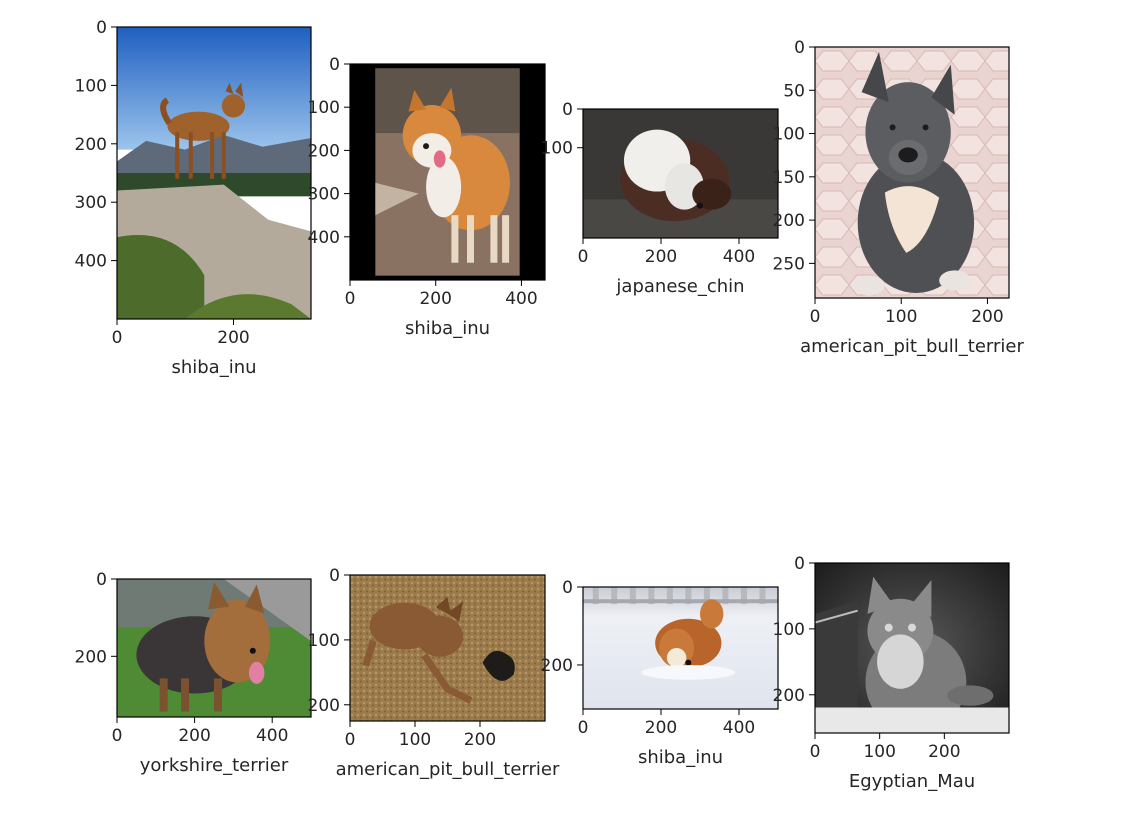 This screenshot has height=829, width=1147. I want to click on y-tick-label: 250, so click(789, 264).